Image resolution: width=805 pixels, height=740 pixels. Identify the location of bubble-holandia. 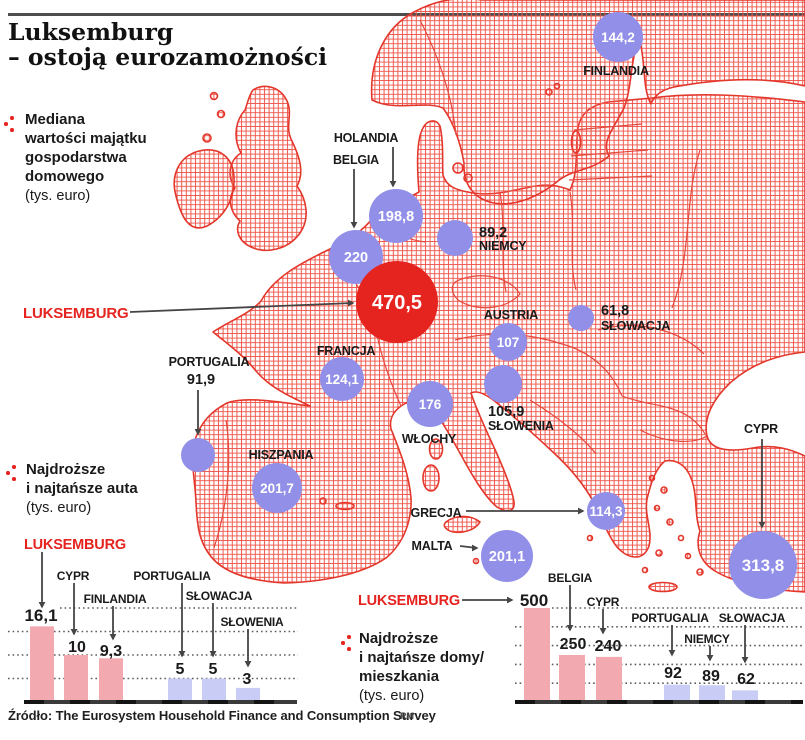
(396, 216).